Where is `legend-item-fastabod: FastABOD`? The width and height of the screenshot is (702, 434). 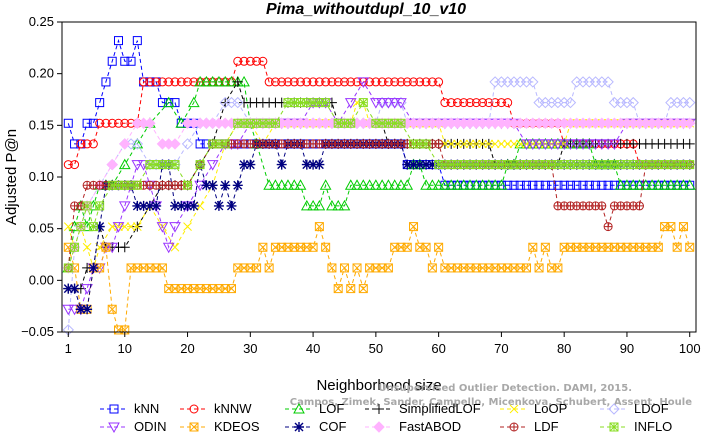
legend-item-fastabod: FastABOD is located at coordinates (413, 426).